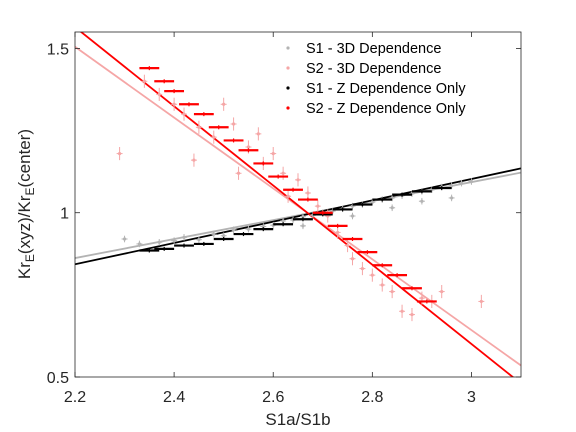 Image resolution: width=576 pixels, height=432 pixels. I want to click on y-axis-title-part-2: (xyz)/Kr, so click(24, 224).